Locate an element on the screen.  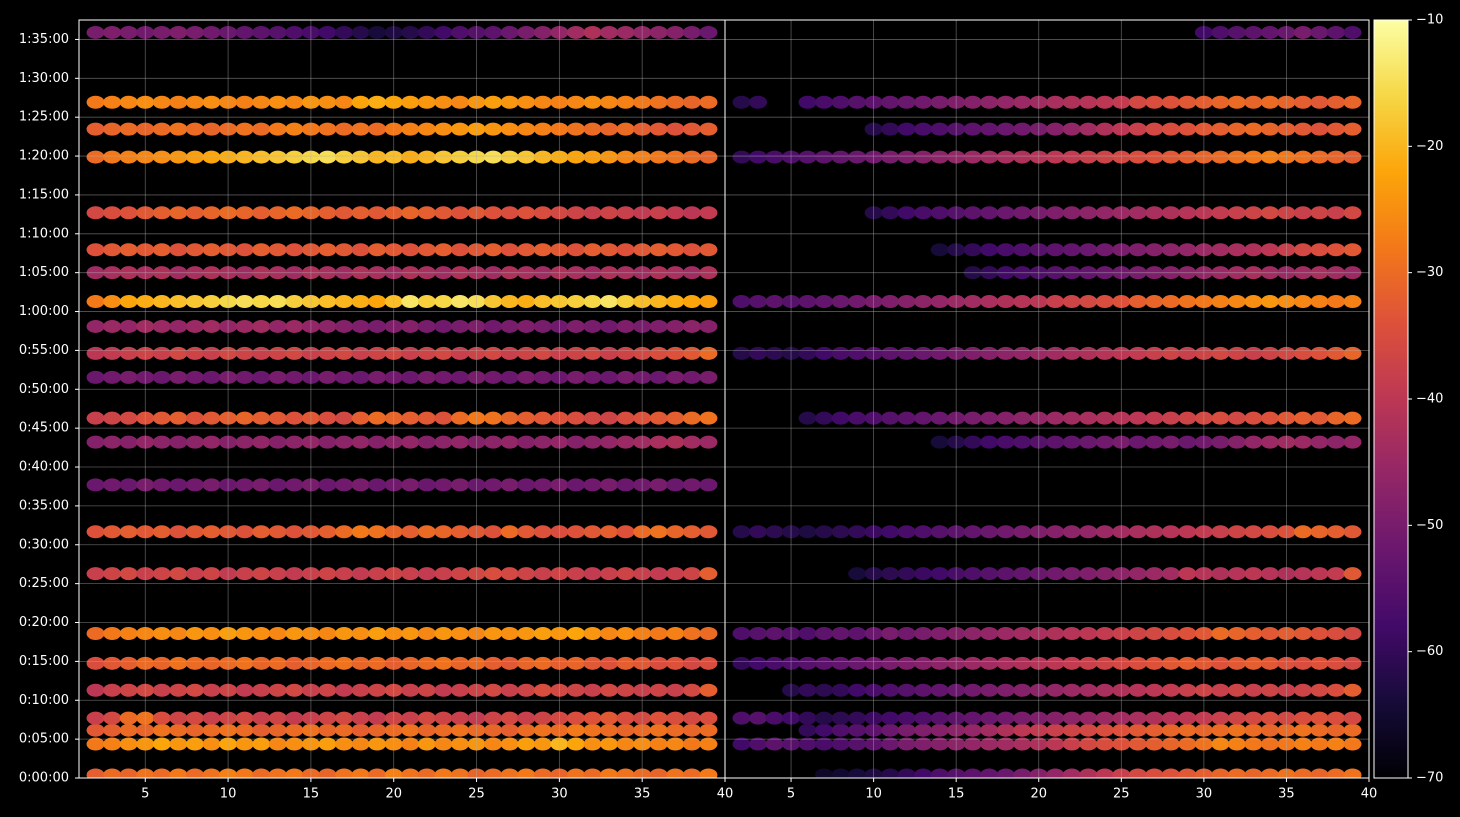
y-tick-label: 0:25:00 is located at coordinates (44, 583).